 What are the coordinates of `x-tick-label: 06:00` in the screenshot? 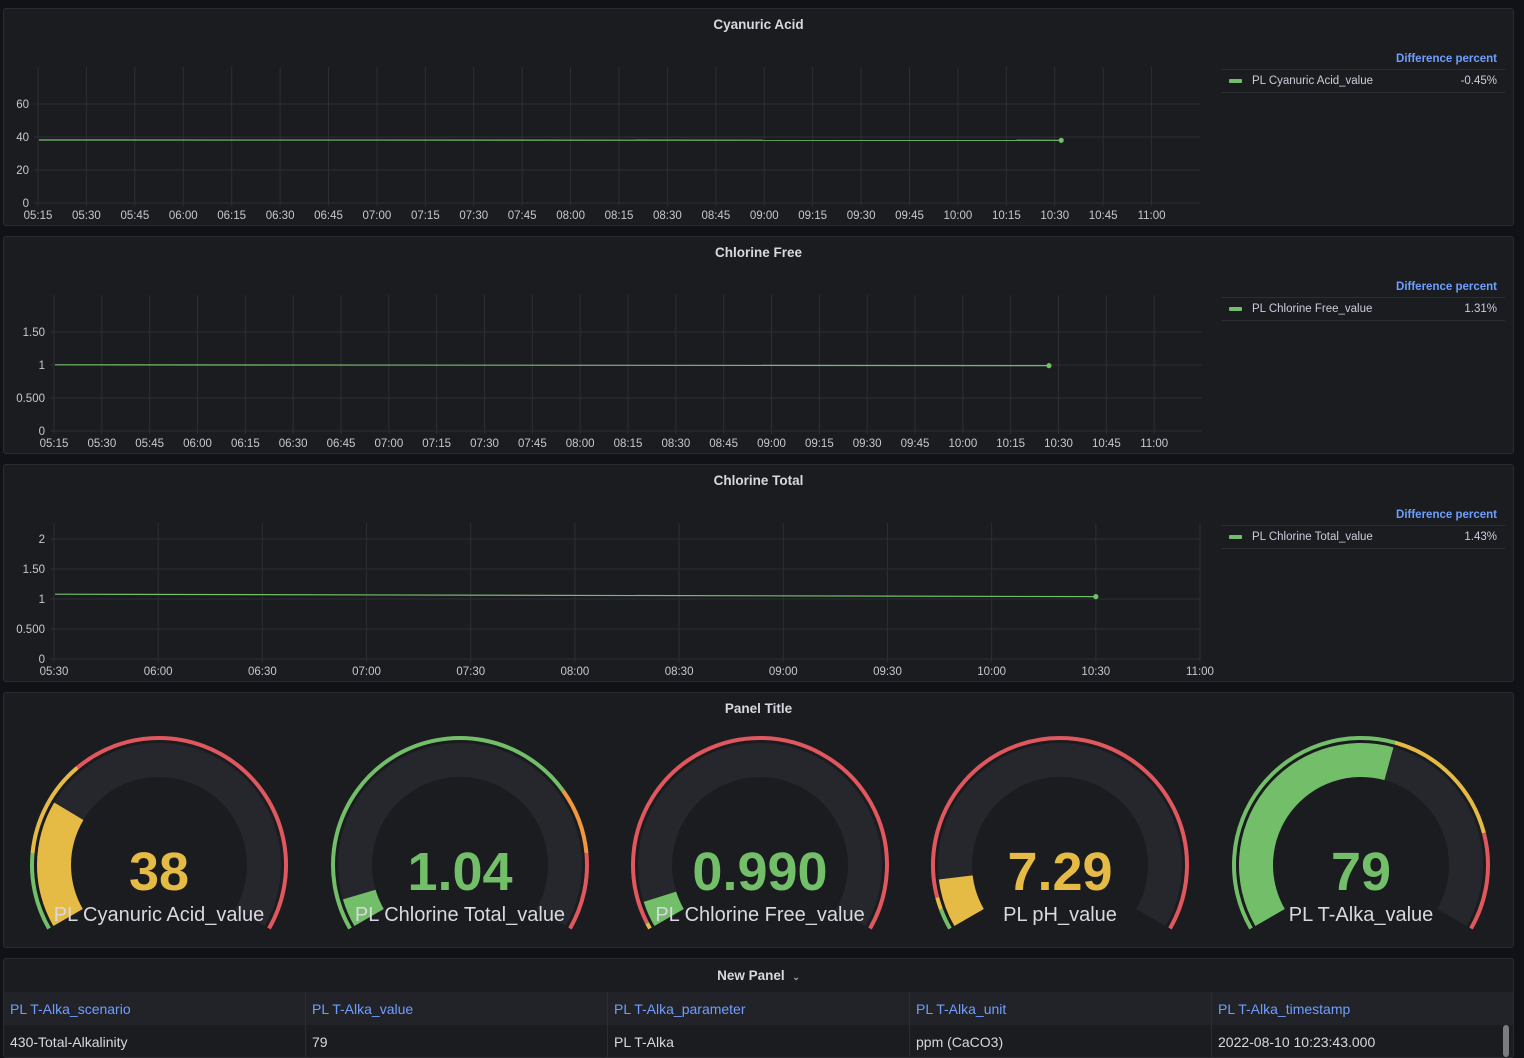 It's located at (183, 216).